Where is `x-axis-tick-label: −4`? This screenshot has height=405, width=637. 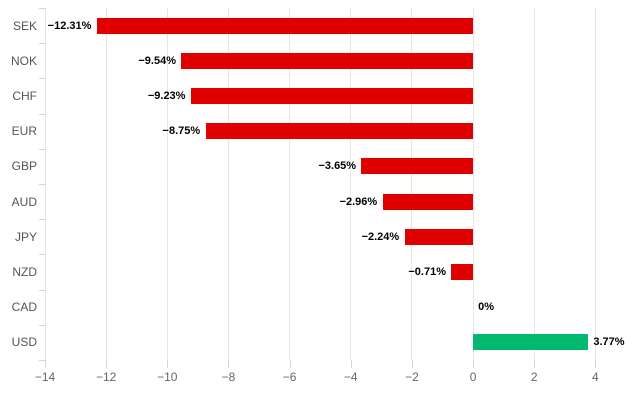 x-axis-tick-label: −4 is located at coordinates (350, 377).